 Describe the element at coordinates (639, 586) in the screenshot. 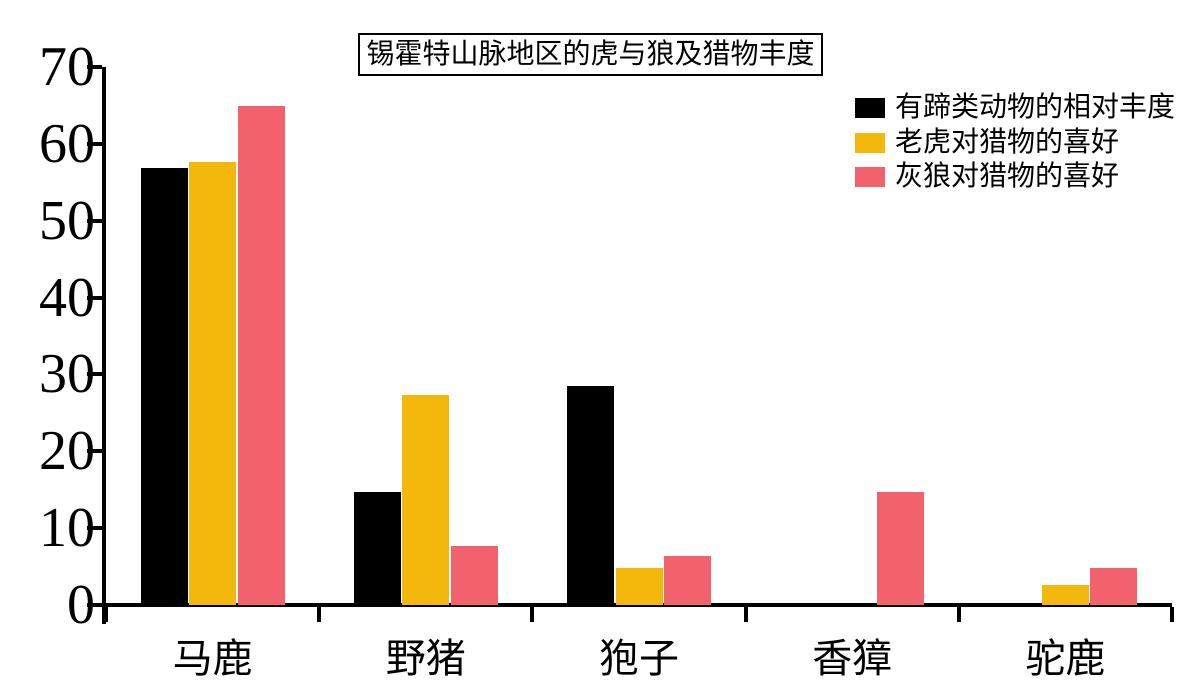

I see `bar-狍子-series1` at that location.